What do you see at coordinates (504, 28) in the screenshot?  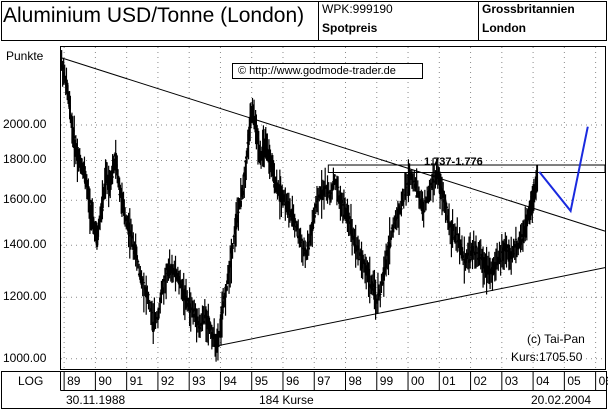 I see `city-label: London` at bounding box center [504, 28].